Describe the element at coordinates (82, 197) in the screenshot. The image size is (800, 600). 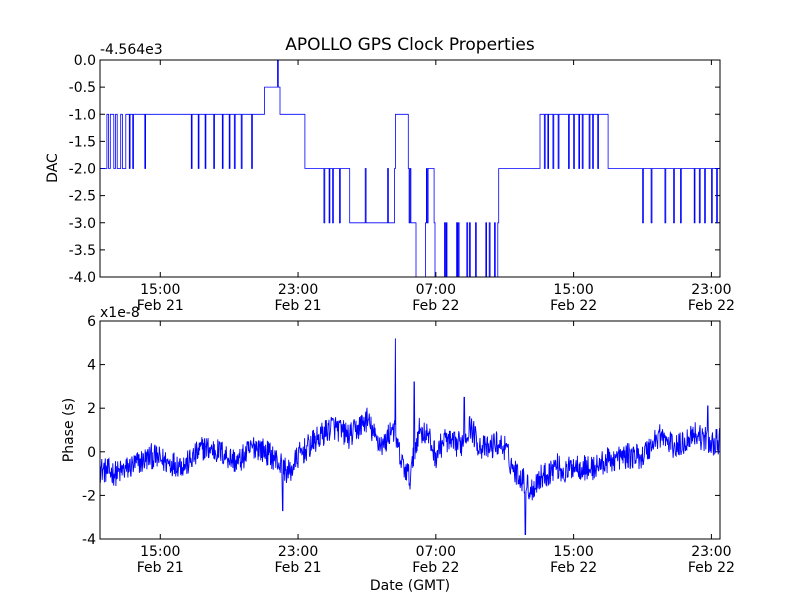
I see `dac-ytick-label: -2.5` at that location.